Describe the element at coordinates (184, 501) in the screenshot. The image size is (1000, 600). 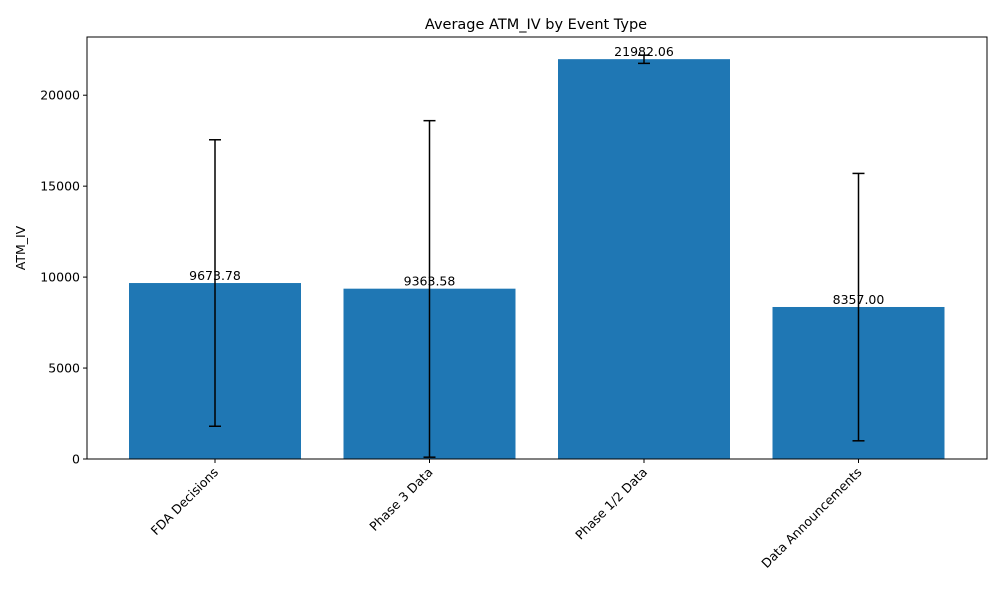
I see `x-tick-label-0: FDA Decisions` at that location.